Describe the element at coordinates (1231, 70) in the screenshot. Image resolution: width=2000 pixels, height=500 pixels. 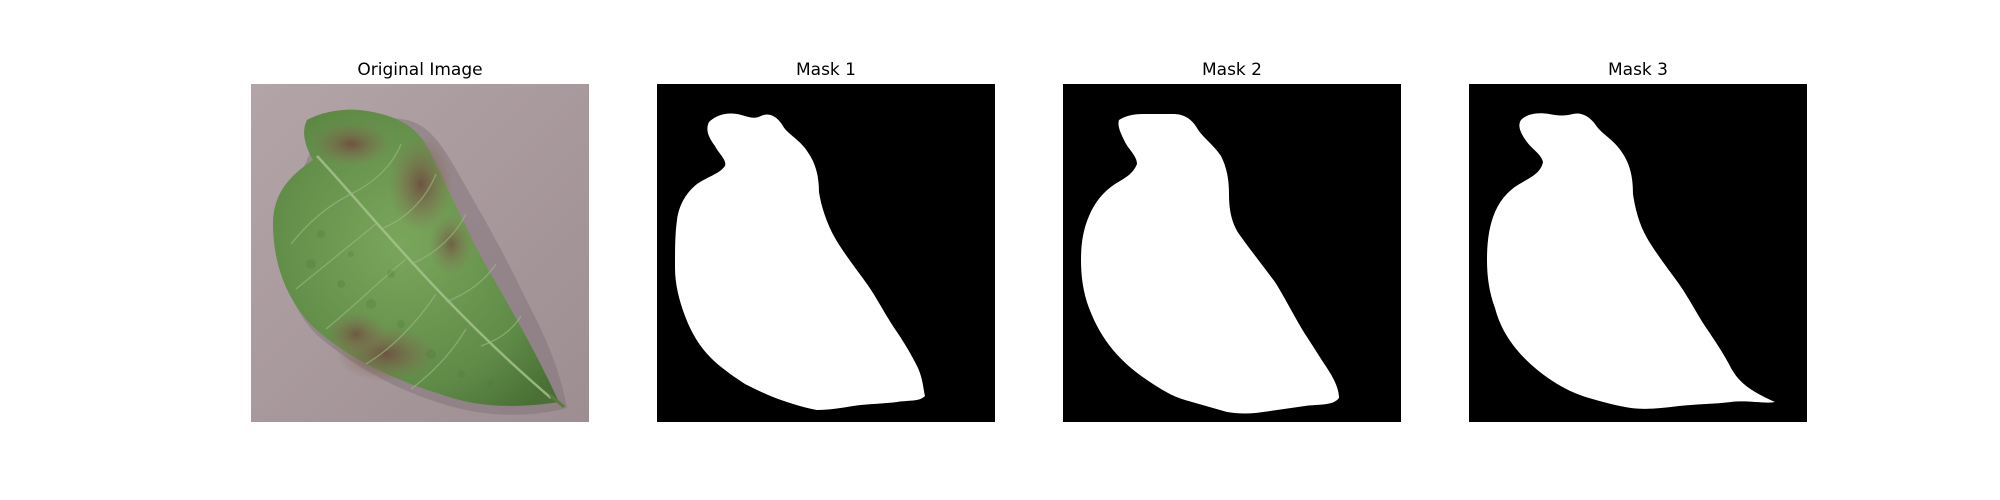
I see `panel-title: Mask 2` at that location.